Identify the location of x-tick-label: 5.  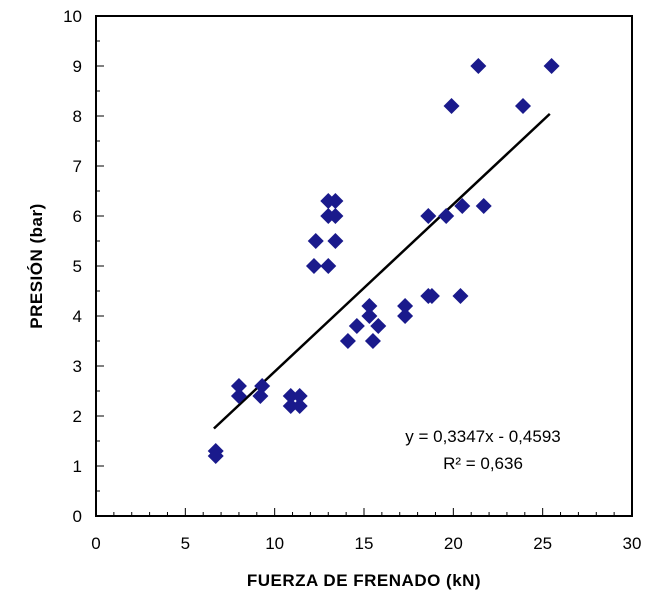
(185, 543).